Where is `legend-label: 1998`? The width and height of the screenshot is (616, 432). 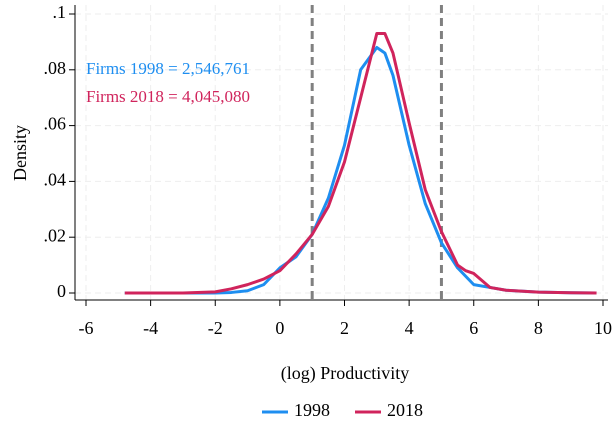 legend-label: 1998 is located at coordinates (312, 410).